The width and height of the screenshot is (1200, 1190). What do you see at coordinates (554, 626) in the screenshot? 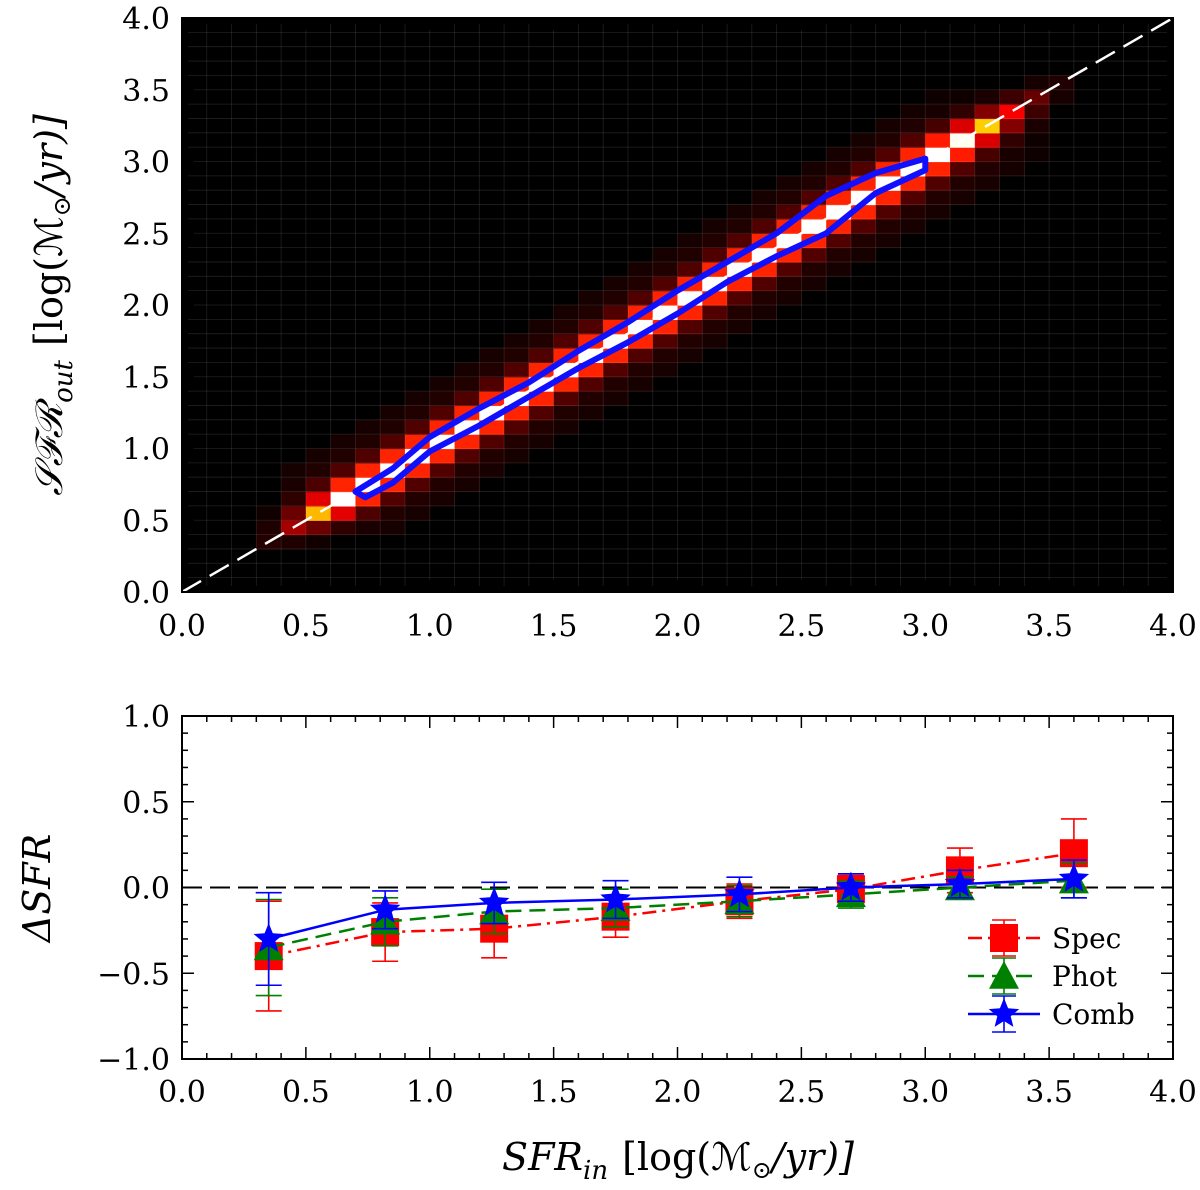
I see `x-tick-label: 1.5` at bounding box center [554, 626].